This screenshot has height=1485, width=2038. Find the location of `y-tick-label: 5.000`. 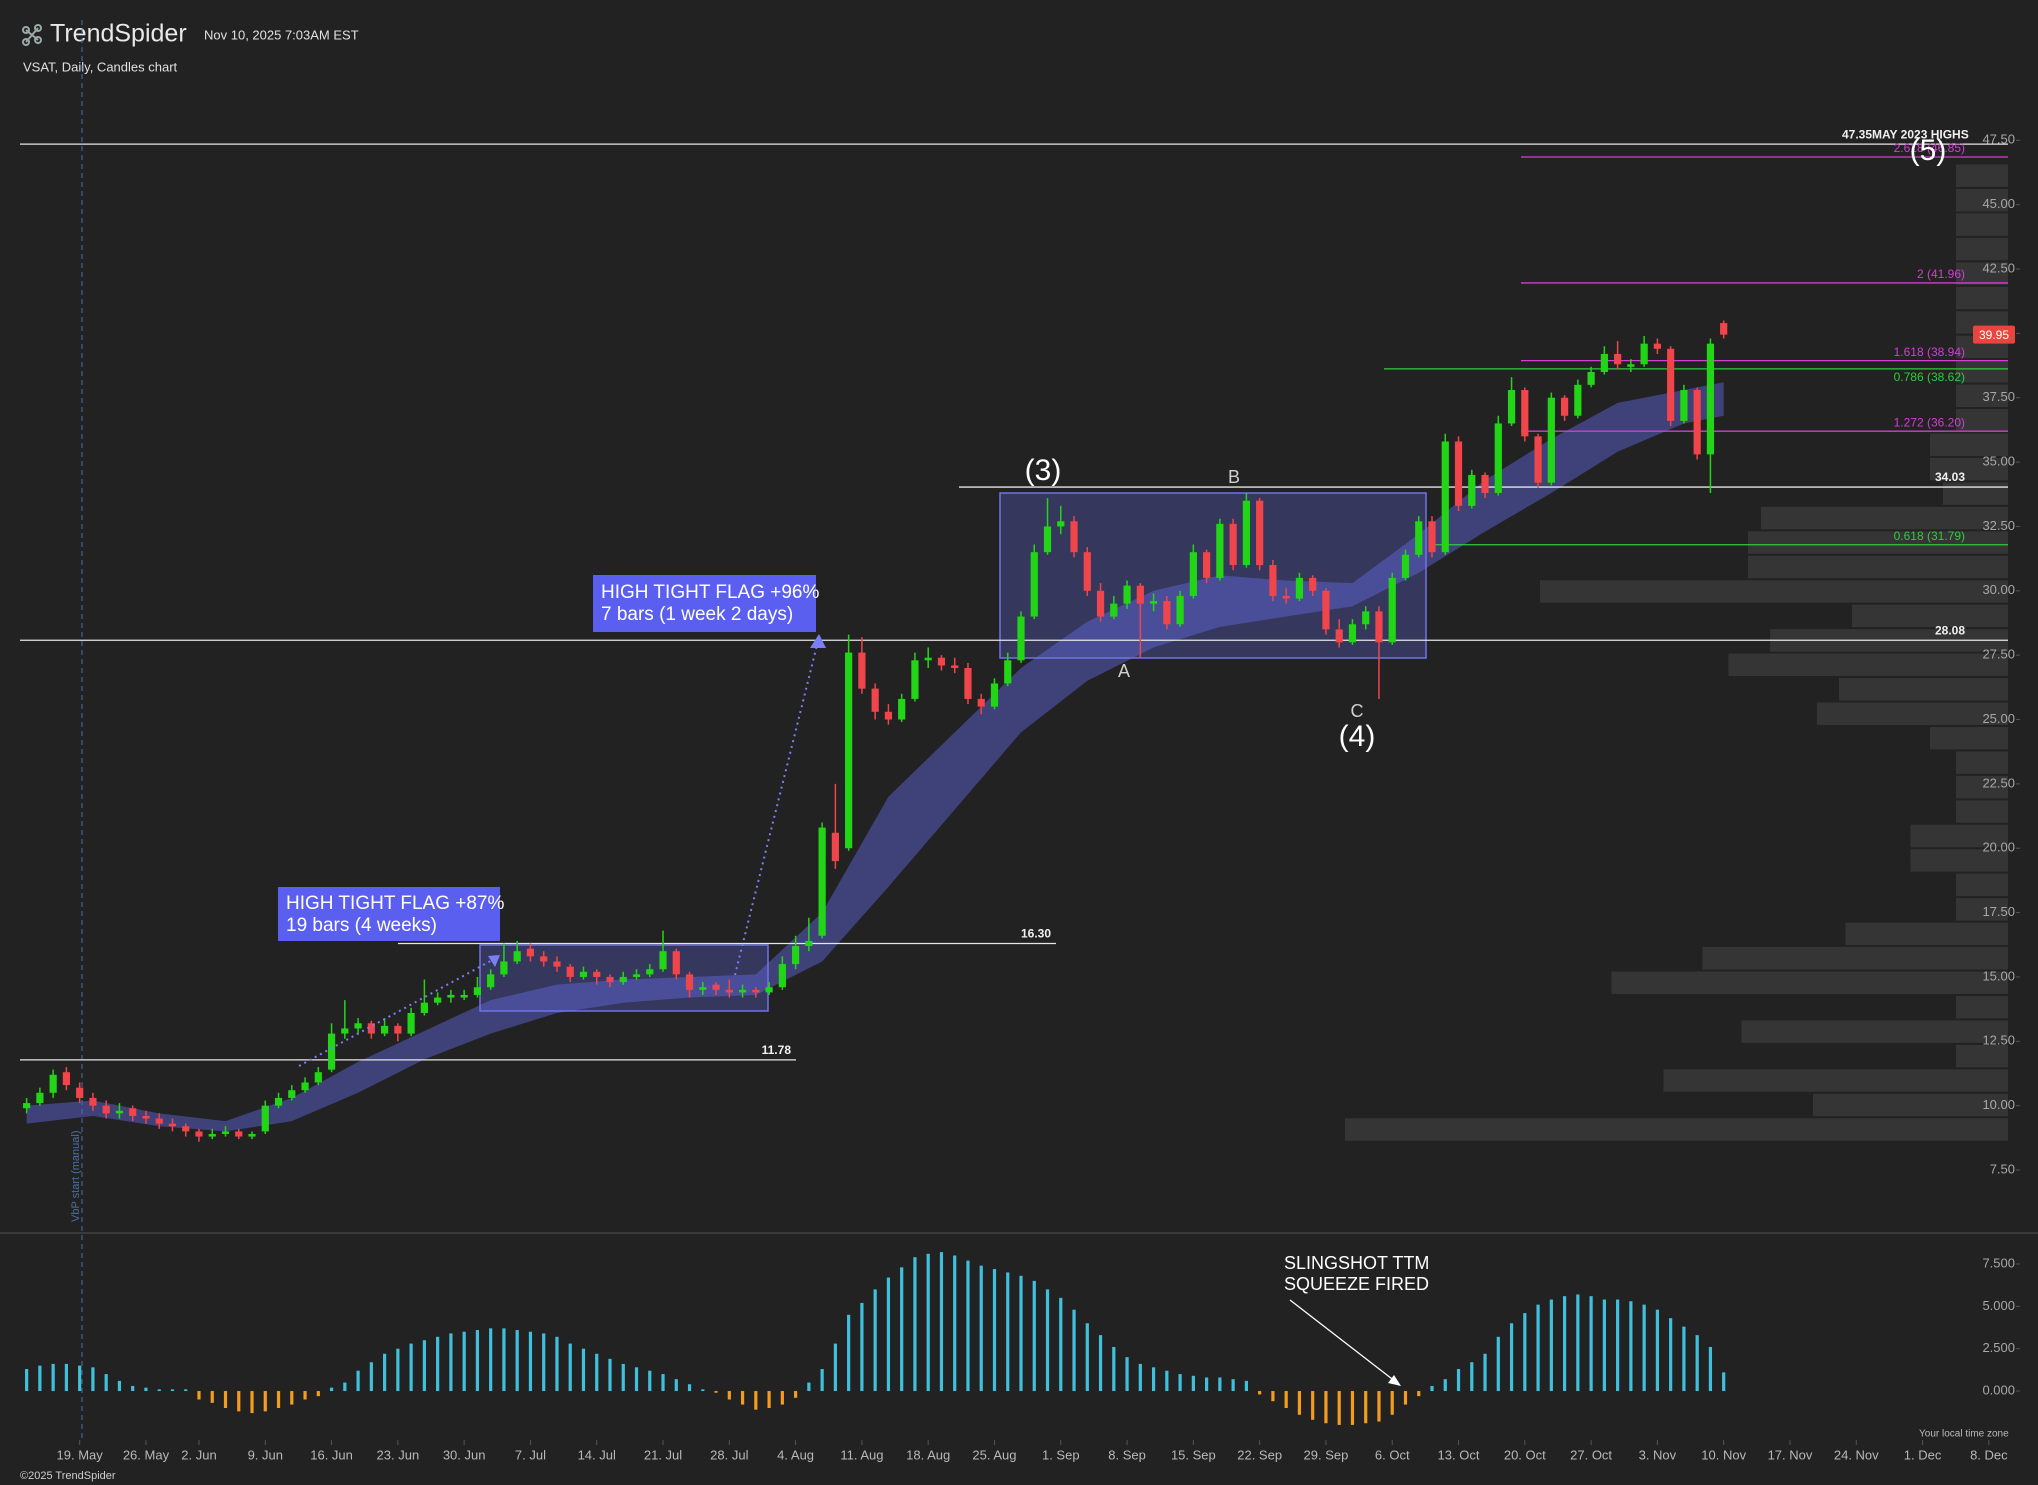

y-tick-label: 5.000 is located at coordinates (1998, 1305).